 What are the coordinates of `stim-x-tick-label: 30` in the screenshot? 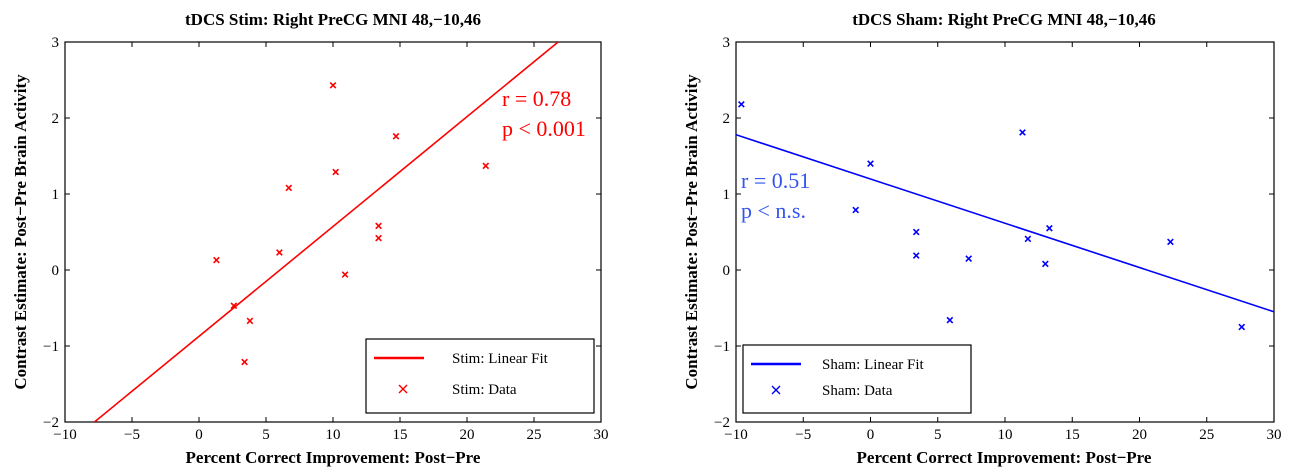 It's located at (601, 435).